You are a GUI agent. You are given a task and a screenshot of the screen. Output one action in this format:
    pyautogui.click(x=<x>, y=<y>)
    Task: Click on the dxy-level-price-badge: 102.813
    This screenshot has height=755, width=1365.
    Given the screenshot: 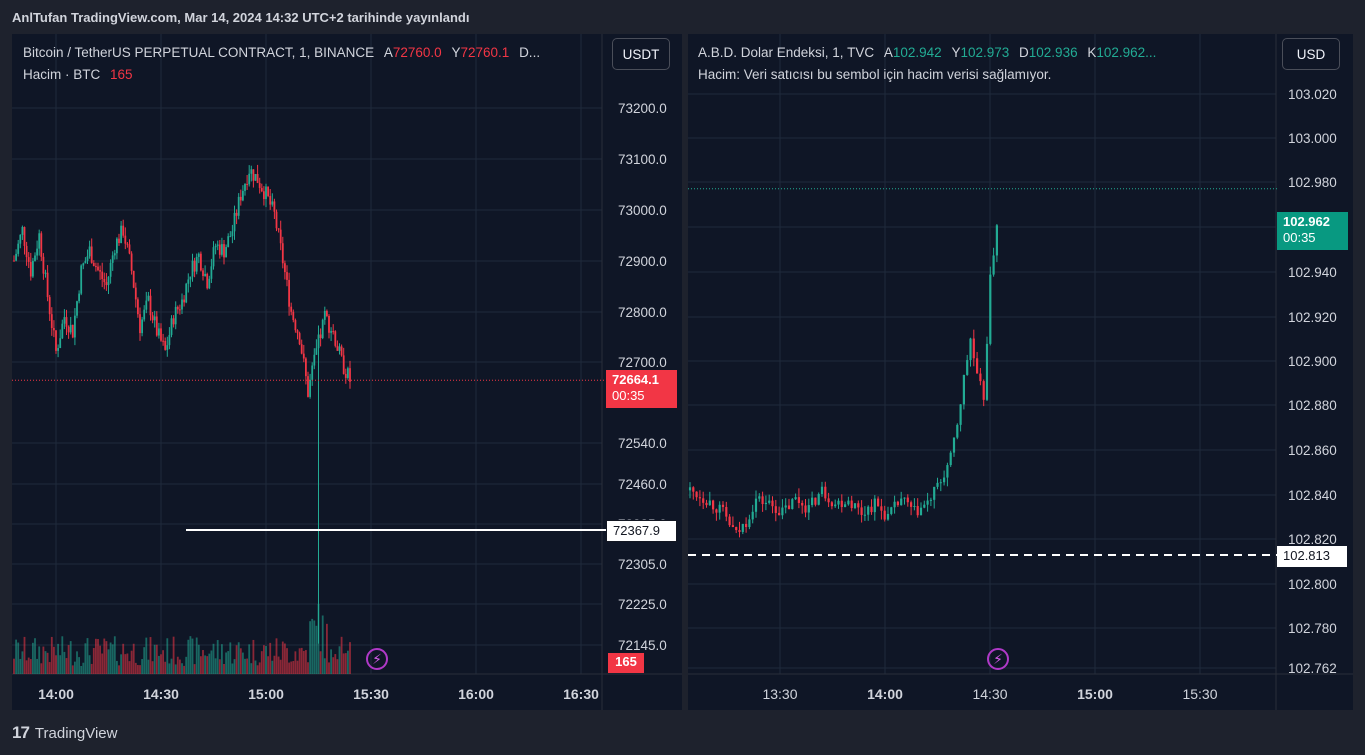 What is the action you would take?
    pyautogui.click(x=1312, y=556)
    